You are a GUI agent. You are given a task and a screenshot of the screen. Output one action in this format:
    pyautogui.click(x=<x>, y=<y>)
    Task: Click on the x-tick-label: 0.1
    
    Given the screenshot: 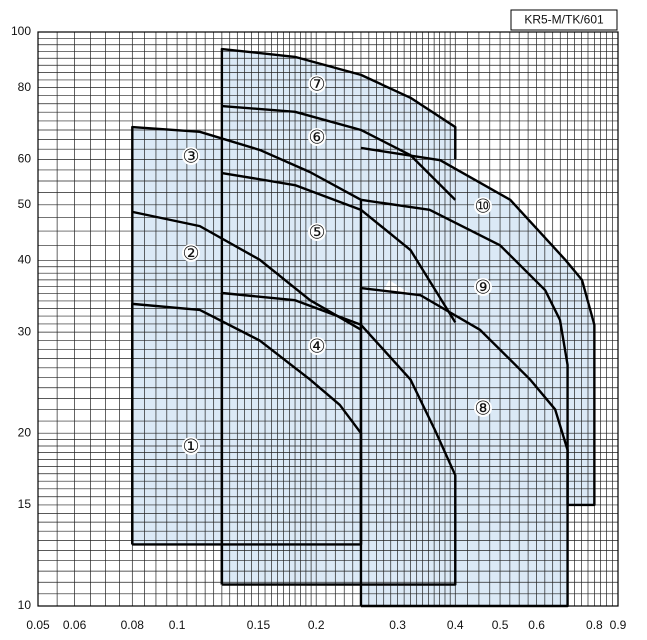 What is the action you would take?
    pyautogui.click(x=177, y=625)
    